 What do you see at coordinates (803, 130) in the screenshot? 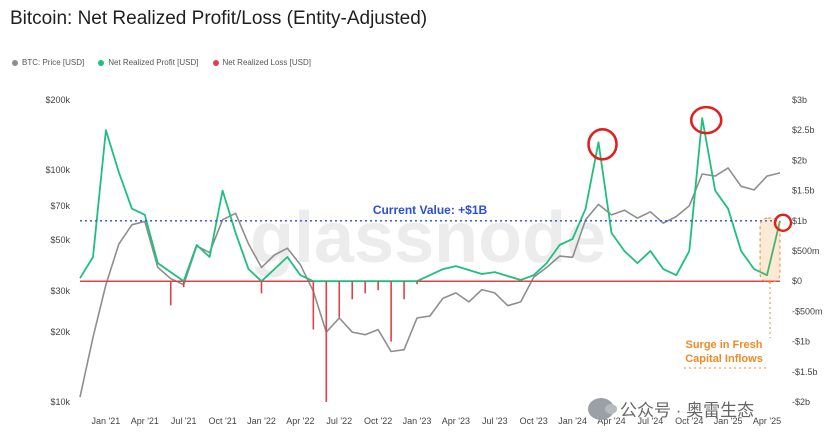
I see `right-axis-tick-label: $2.5b` at bounding box center [803, 130].